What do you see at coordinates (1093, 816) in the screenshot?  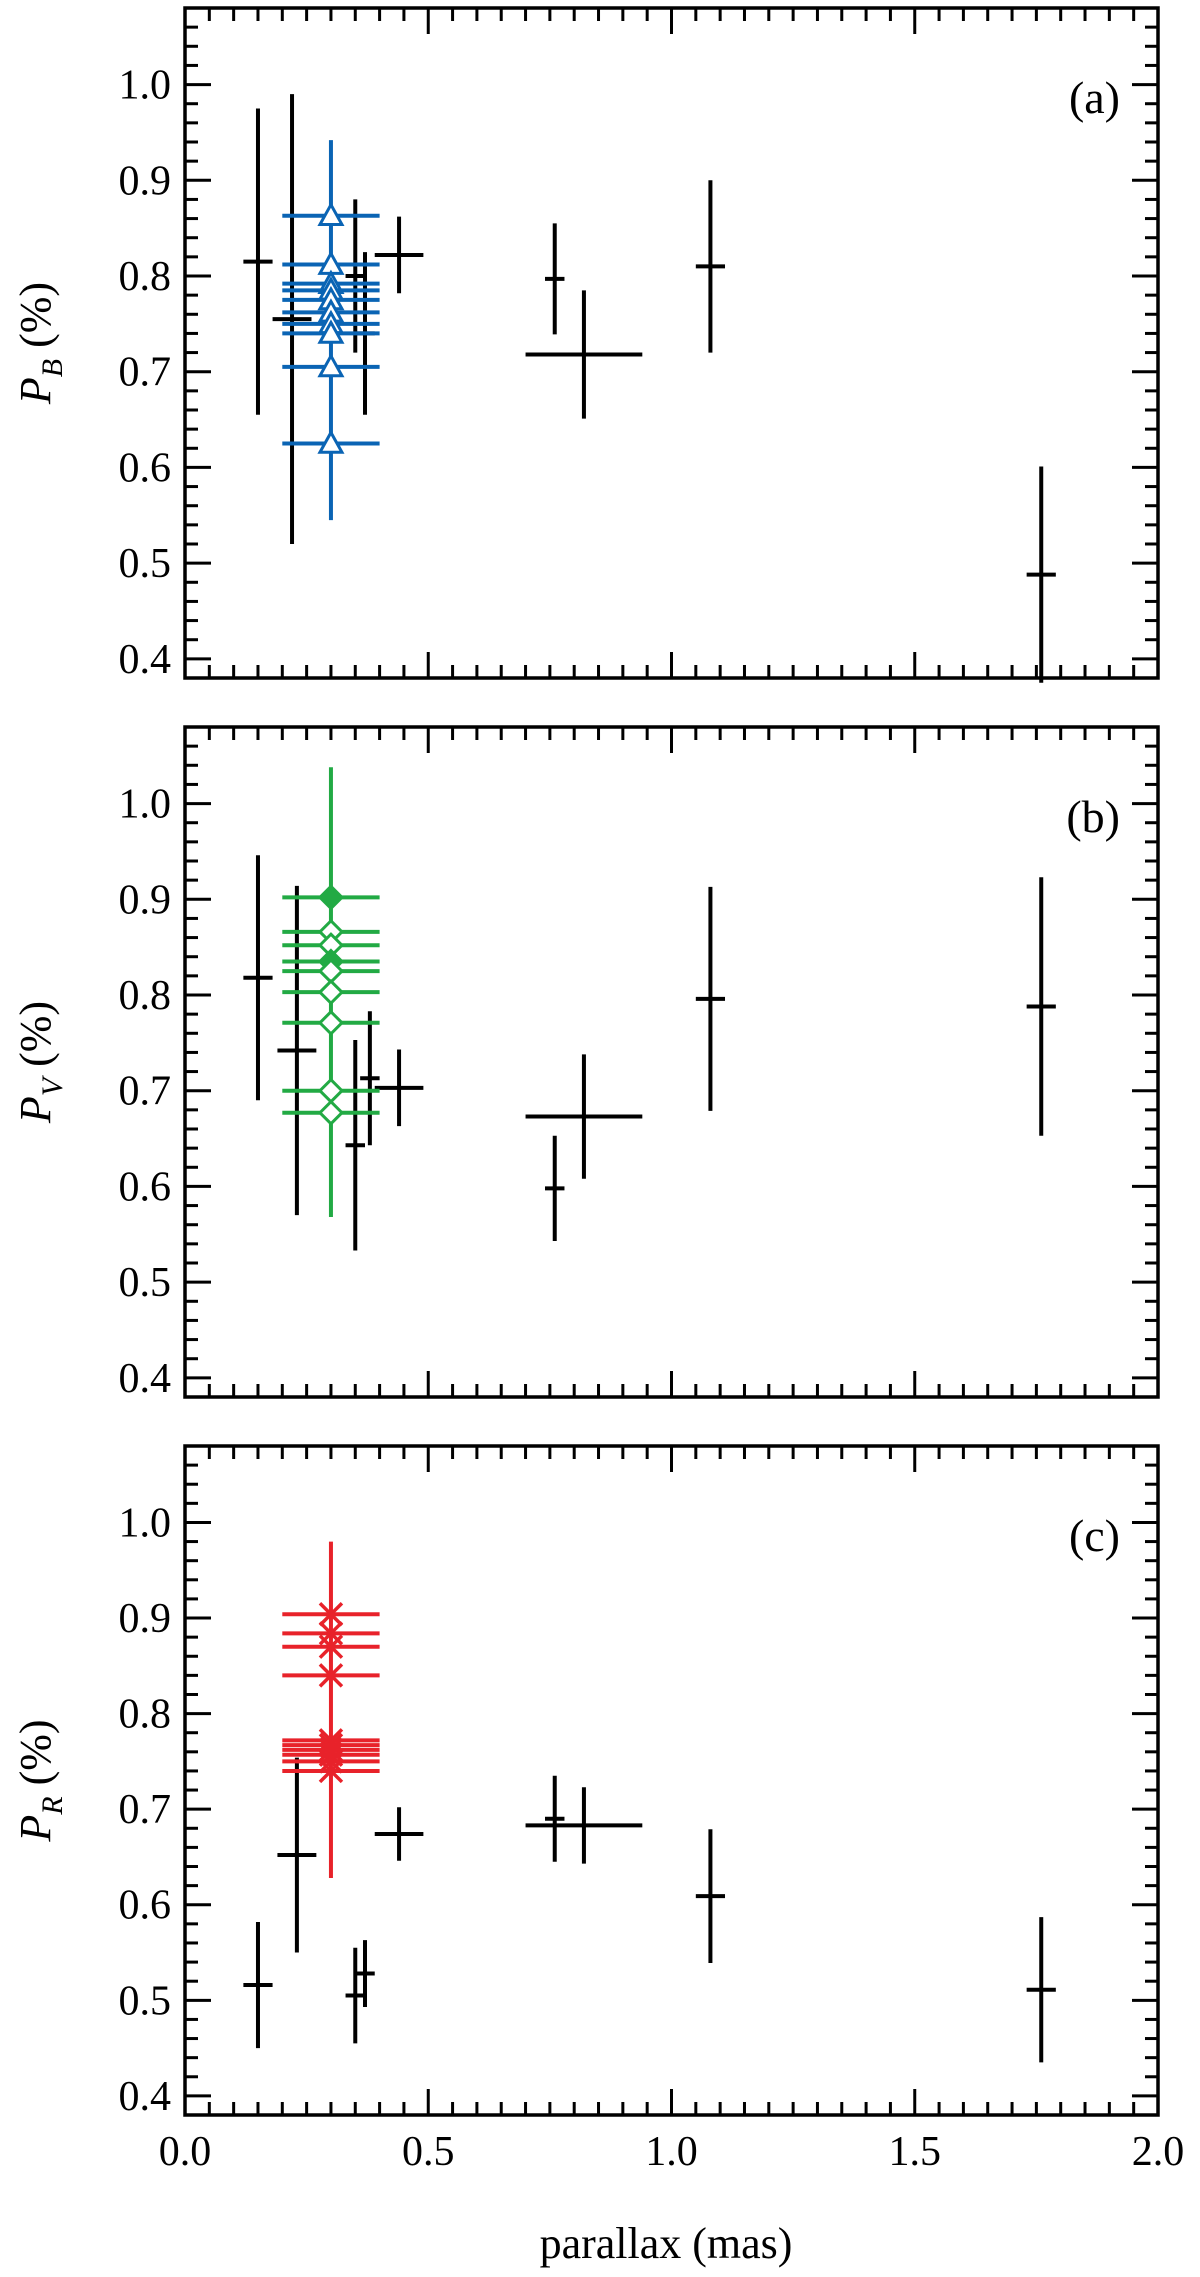 I see `panel-label: (b)` at bounding box center [1093, 816].